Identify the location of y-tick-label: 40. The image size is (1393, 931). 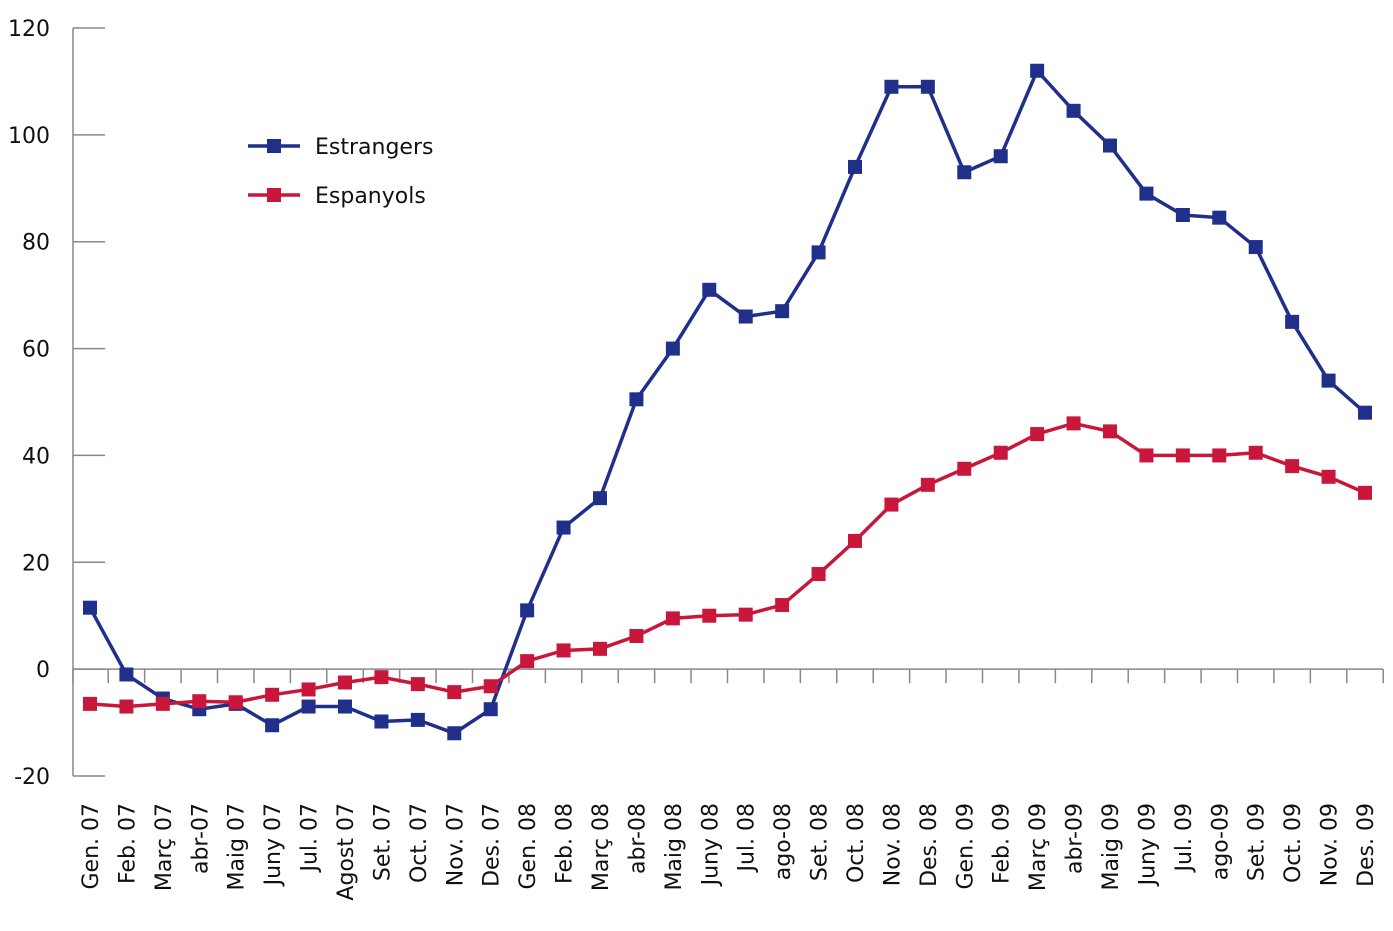
(36, 456).